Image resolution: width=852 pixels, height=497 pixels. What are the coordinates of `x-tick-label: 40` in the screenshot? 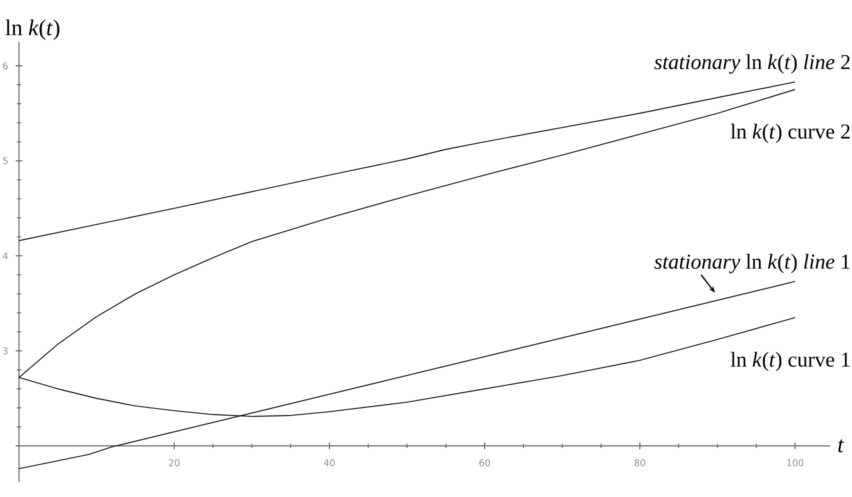 It's located at (329, 462).